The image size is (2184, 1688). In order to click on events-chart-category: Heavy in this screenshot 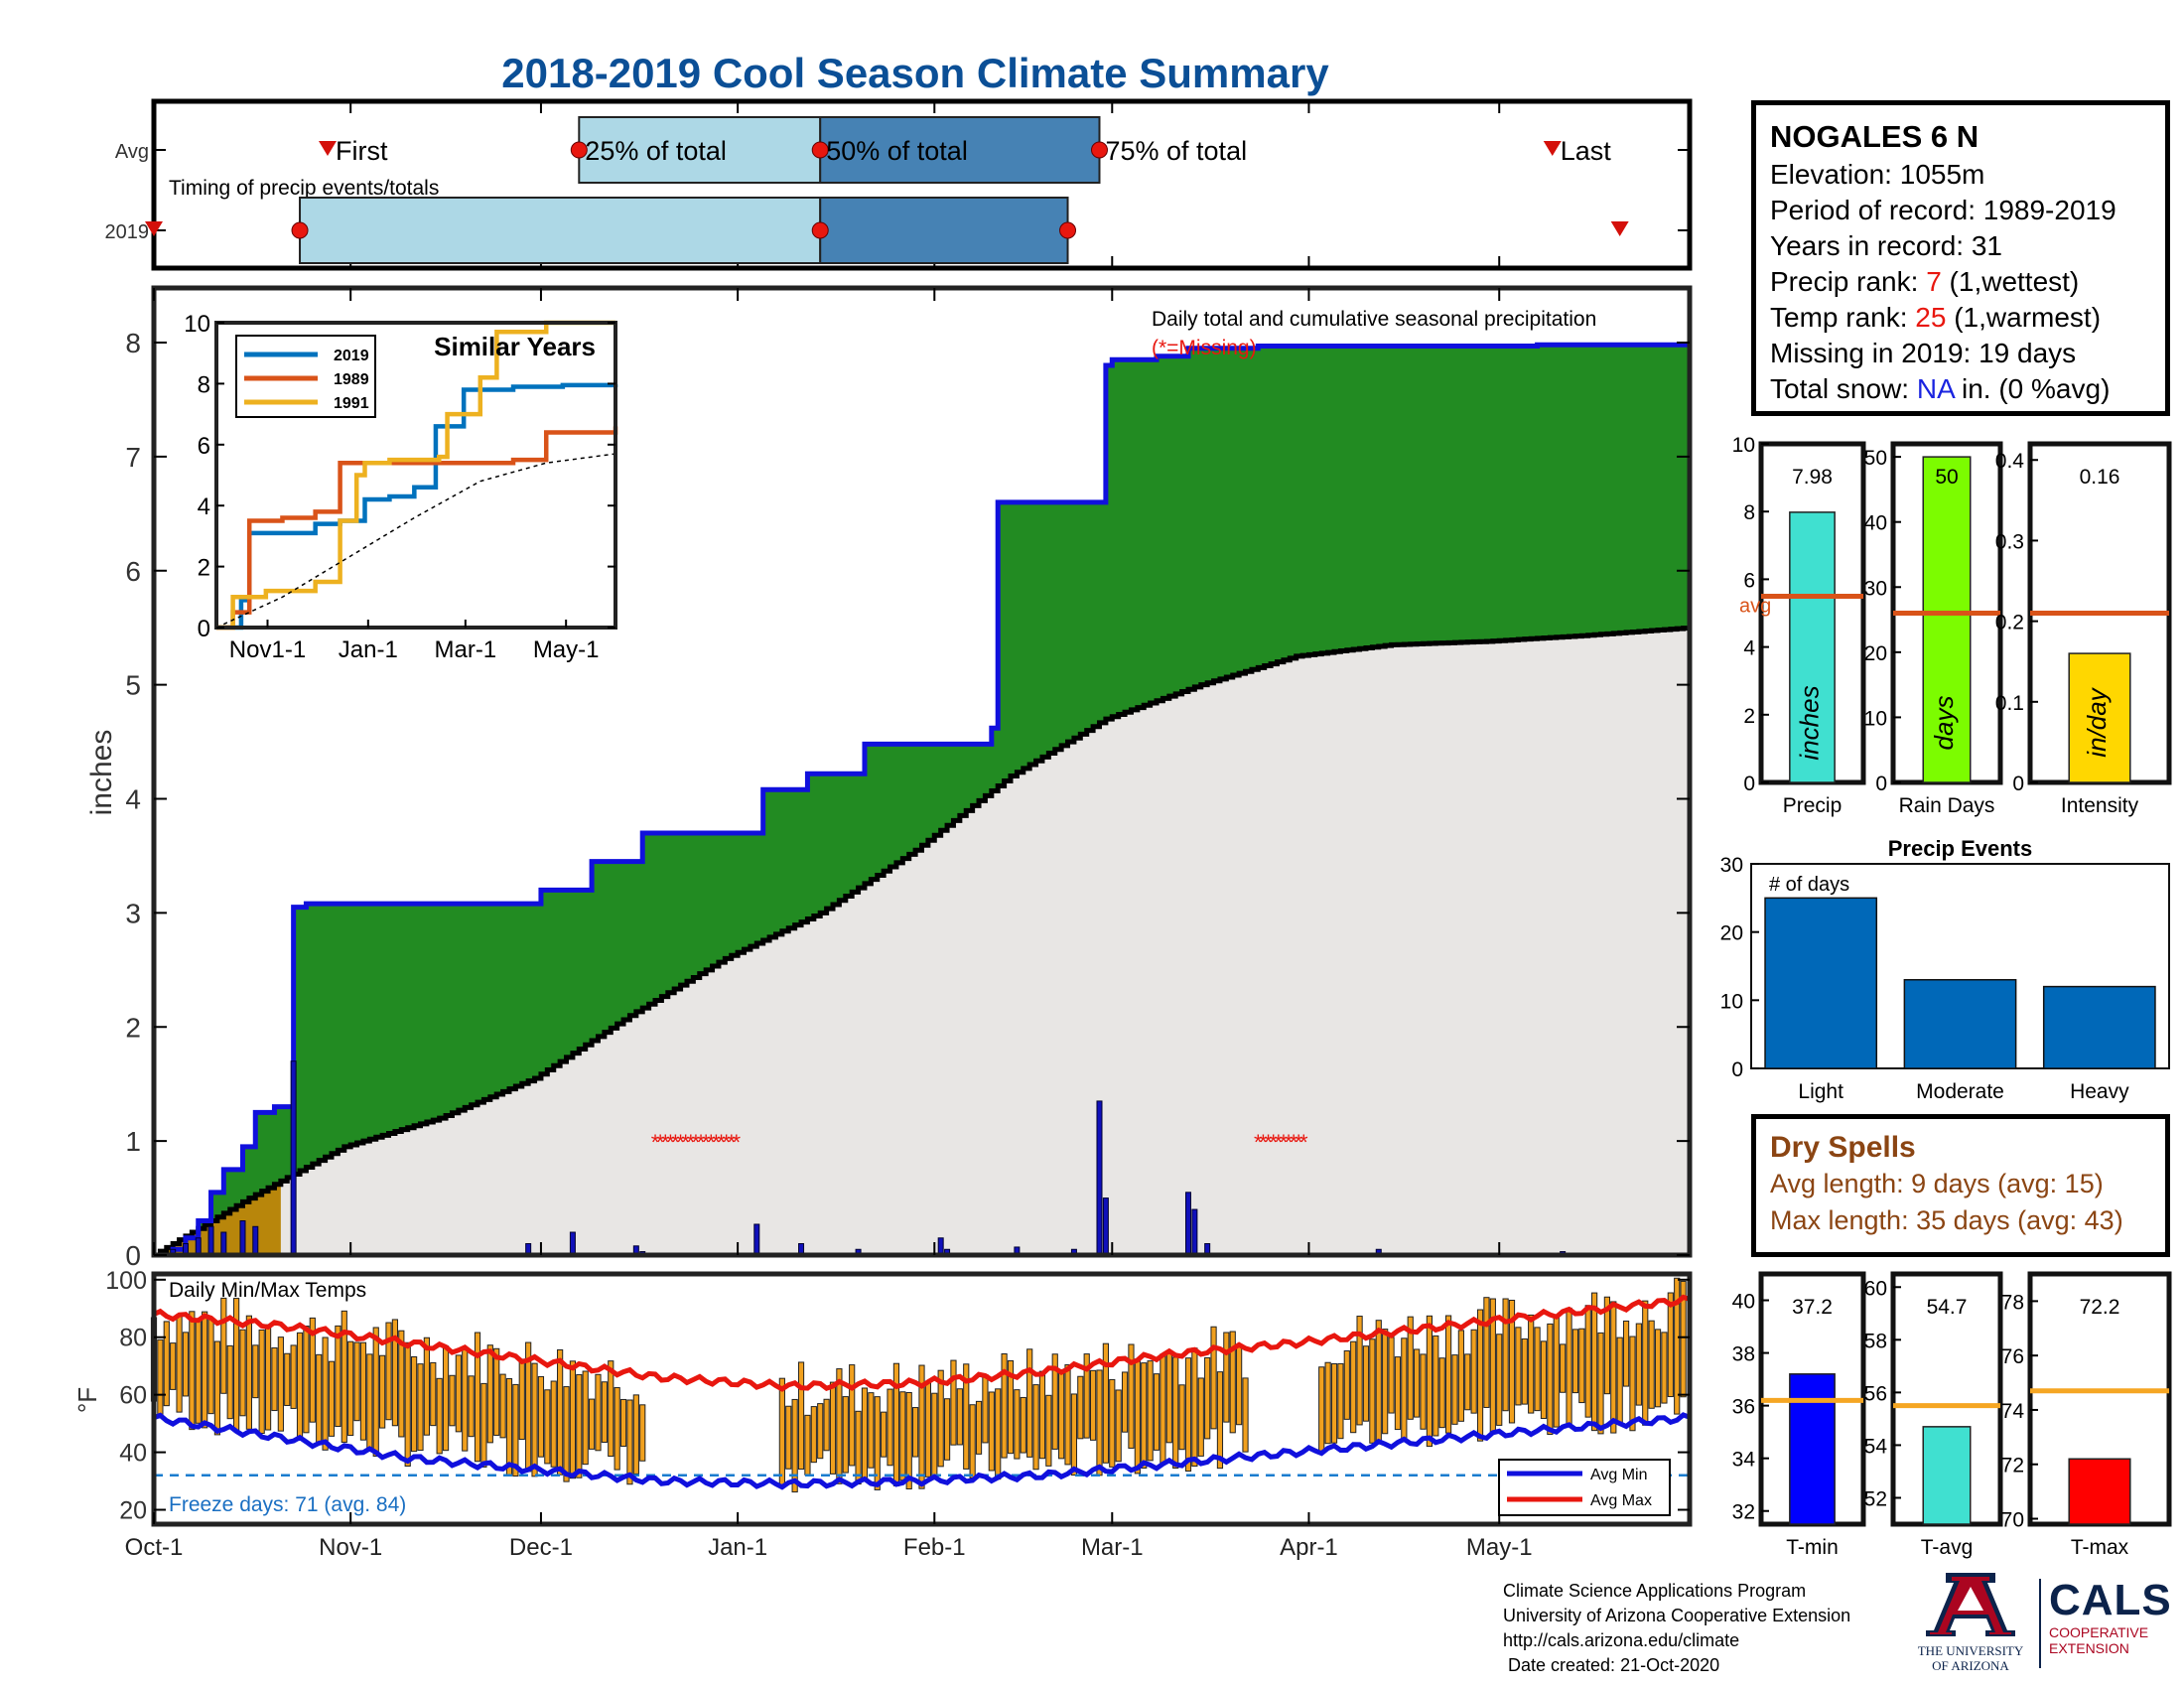, I will do `click(2099, 1091)`.